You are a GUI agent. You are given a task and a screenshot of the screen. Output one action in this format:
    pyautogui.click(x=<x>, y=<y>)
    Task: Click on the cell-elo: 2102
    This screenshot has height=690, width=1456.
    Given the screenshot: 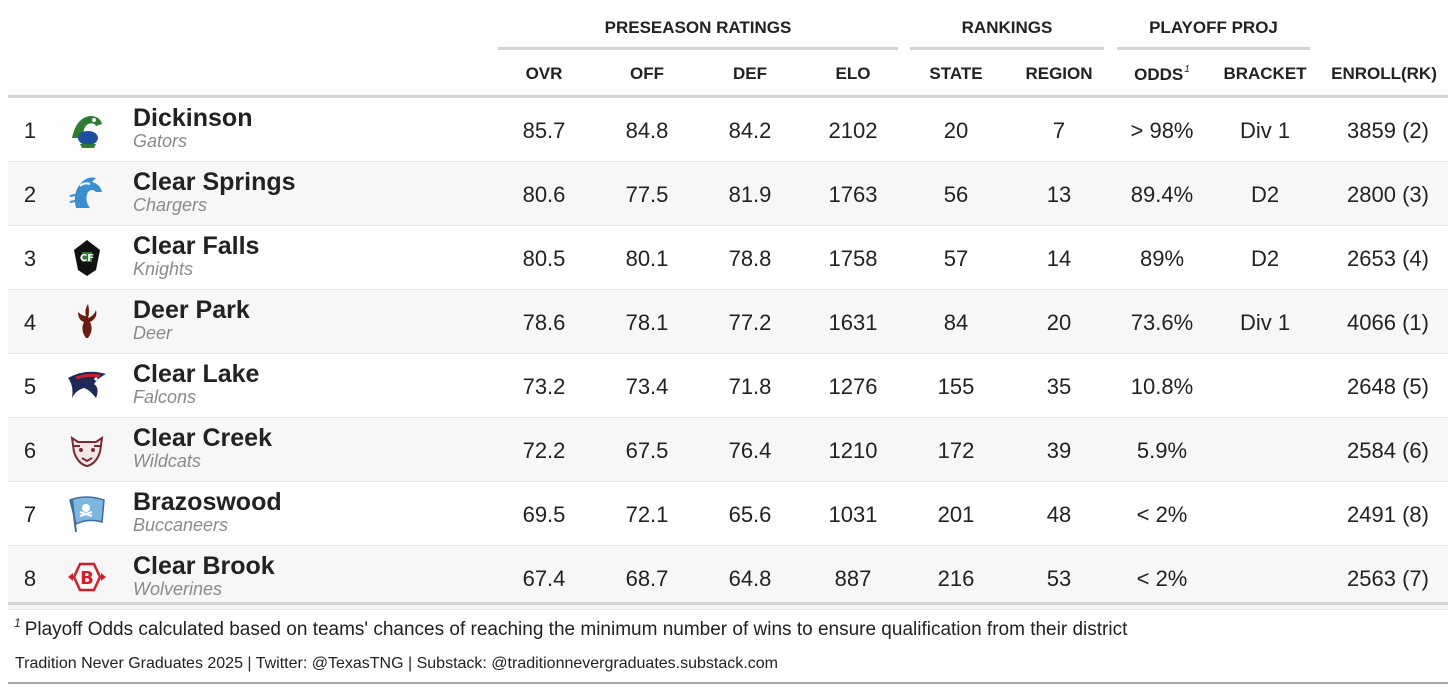 What is the action you would take?
    pyautogui.click(x=853, y=130)
    